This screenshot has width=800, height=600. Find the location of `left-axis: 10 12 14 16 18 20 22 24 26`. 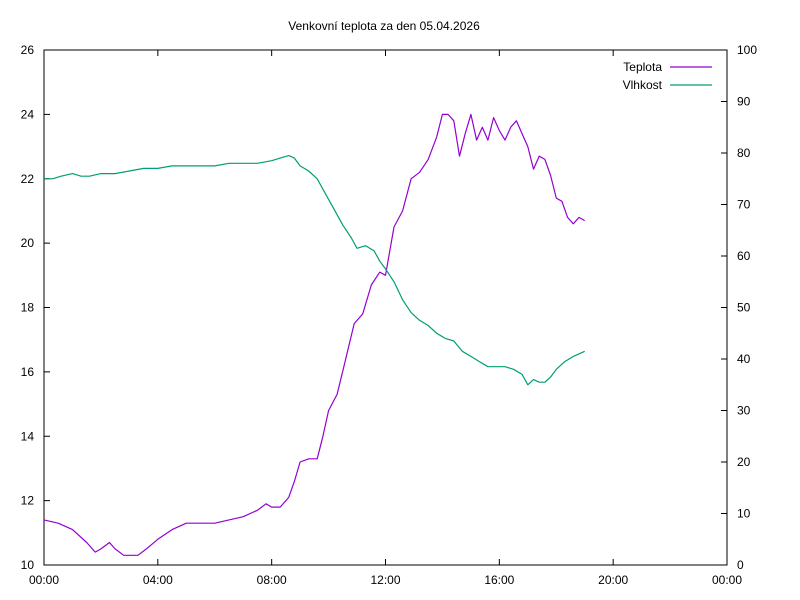

left-axis: 10 12 14 16 18 20 22 24 26 is located at coordinates (35, 307).